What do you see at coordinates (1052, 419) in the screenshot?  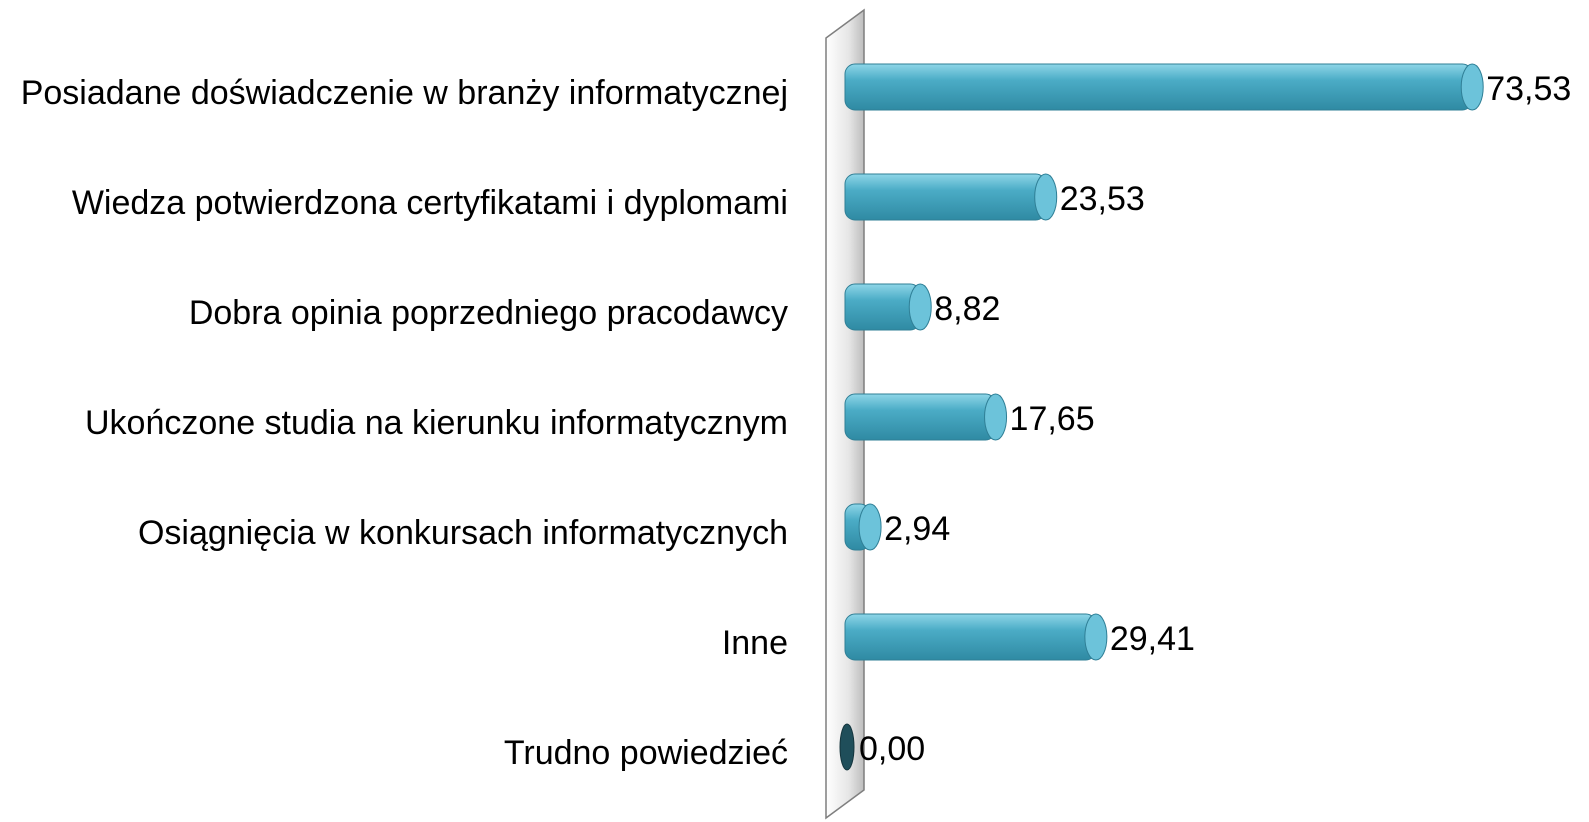 I see `value-label: 17,65` at bounding box center [1052, 419].